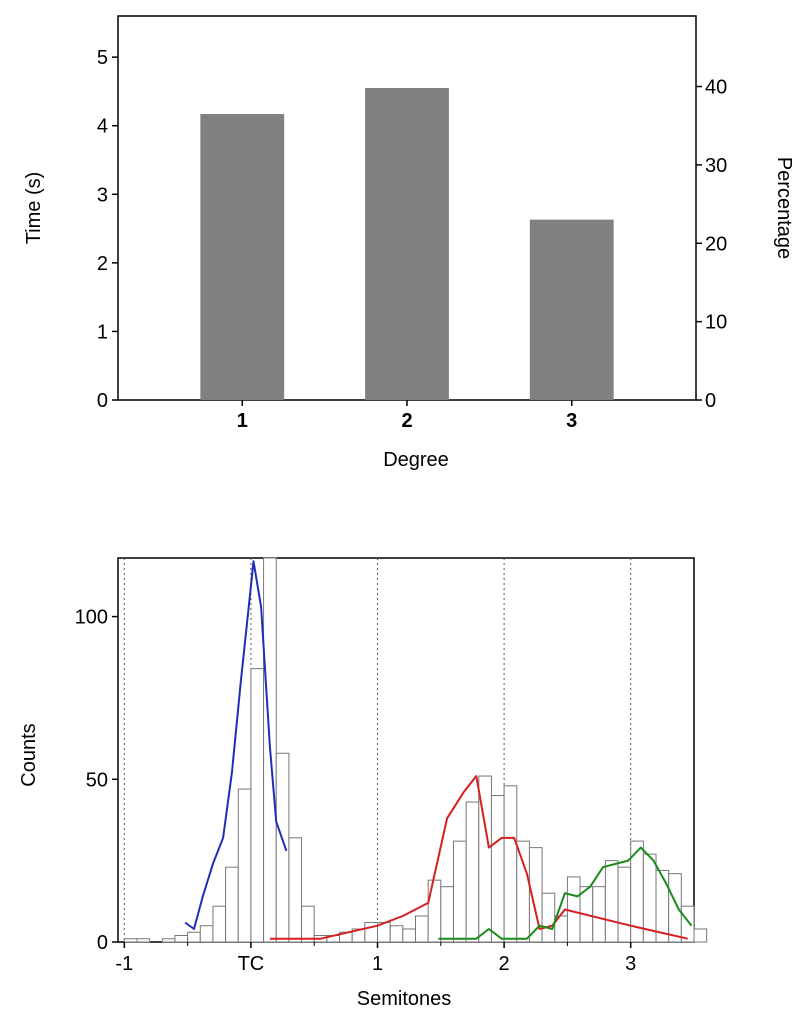  Describe the element at coordinates (102, 127) in the screenshot. I see `y-tick-label: 4` at that location.